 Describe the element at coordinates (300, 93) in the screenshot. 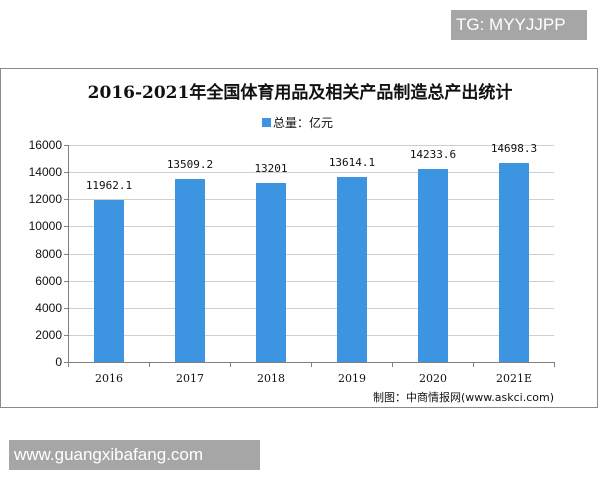

I see `chart-title: 2016-2021年全国体育用品及相关产品制造总产出统计` at that location.